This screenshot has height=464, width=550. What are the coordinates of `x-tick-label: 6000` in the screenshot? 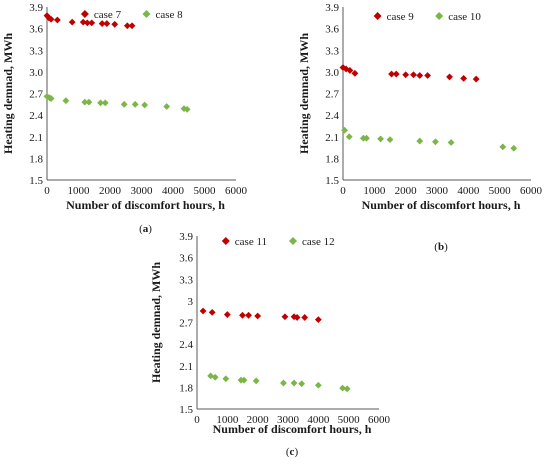 It's located at (236, 191).